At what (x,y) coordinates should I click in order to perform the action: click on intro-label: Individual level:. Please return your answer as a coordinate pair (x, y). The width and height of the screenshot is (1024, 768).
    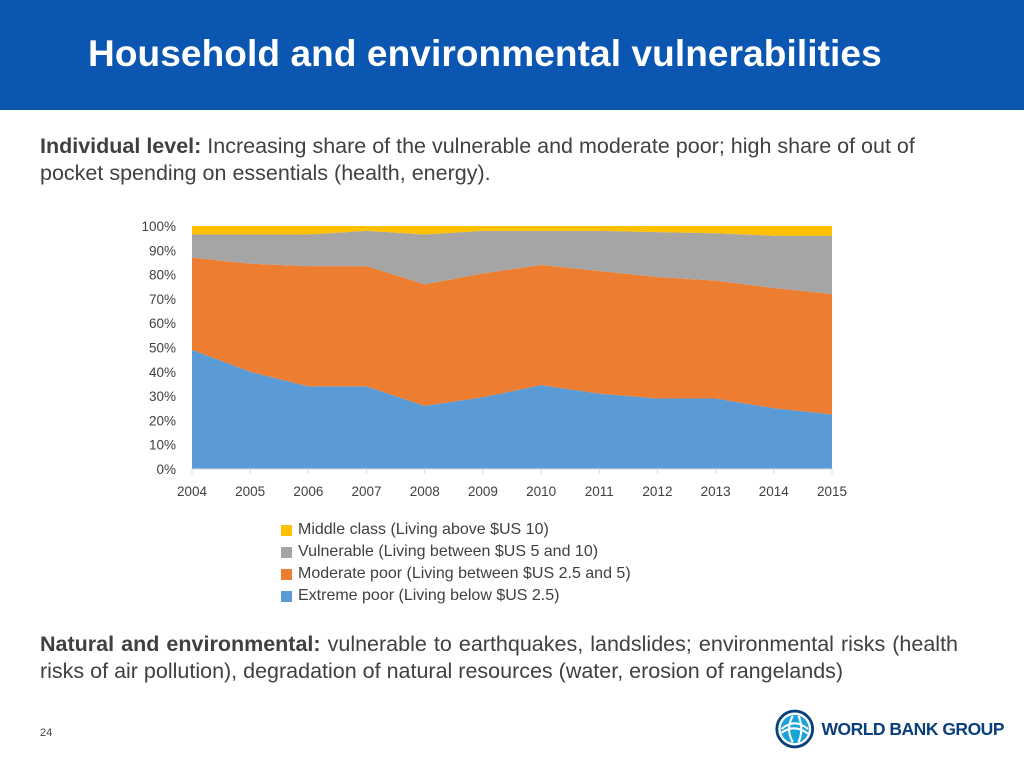
    Looking at the image, I should click on (121, 146).